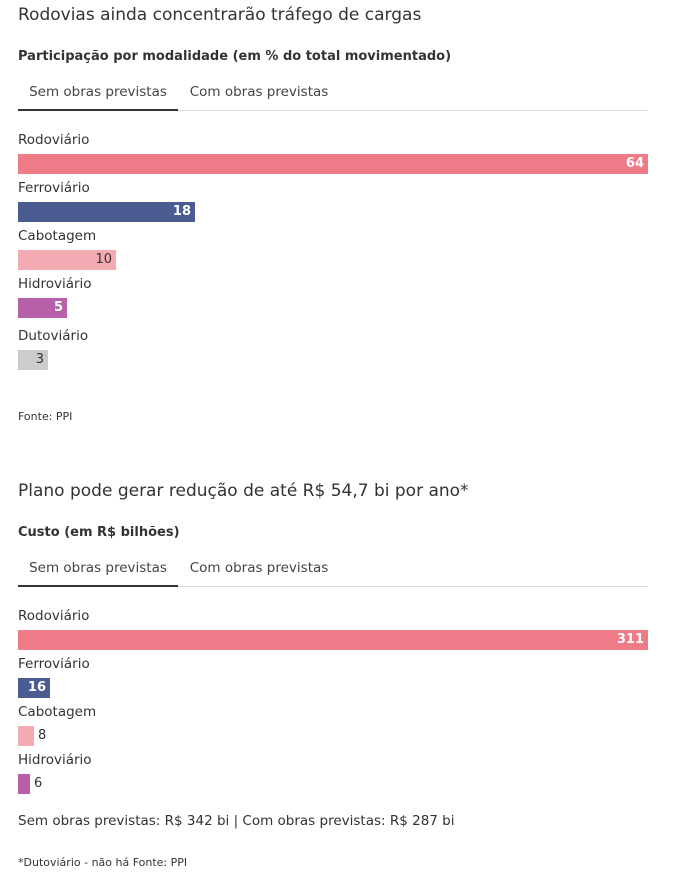 Image resolution: width=681 pixels, height=883 pixels. What do you see at coordinates (58, 307) in the screenshot?
I see `value-label-hidroviario: 5` at bounding box center [58, 307].